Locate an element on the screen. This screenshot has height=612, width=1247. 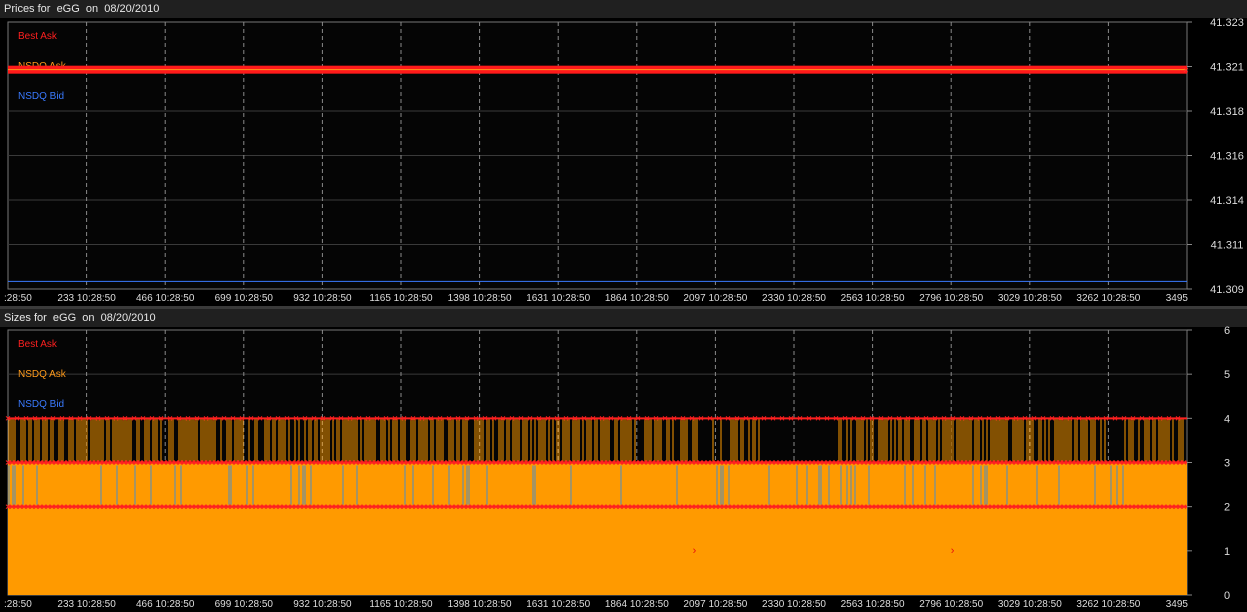
sizes-title: Sizes for eGG on 08/20/2010 is located at coordinates (623, 318).